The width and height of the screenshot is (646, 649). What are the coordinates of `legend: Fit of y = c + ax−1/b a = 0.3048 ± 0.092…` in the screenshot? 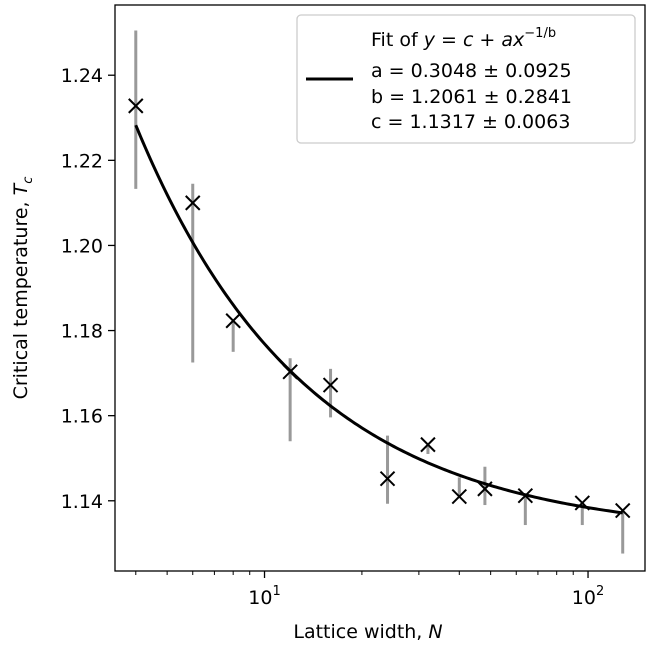 It's located at (466, 79).